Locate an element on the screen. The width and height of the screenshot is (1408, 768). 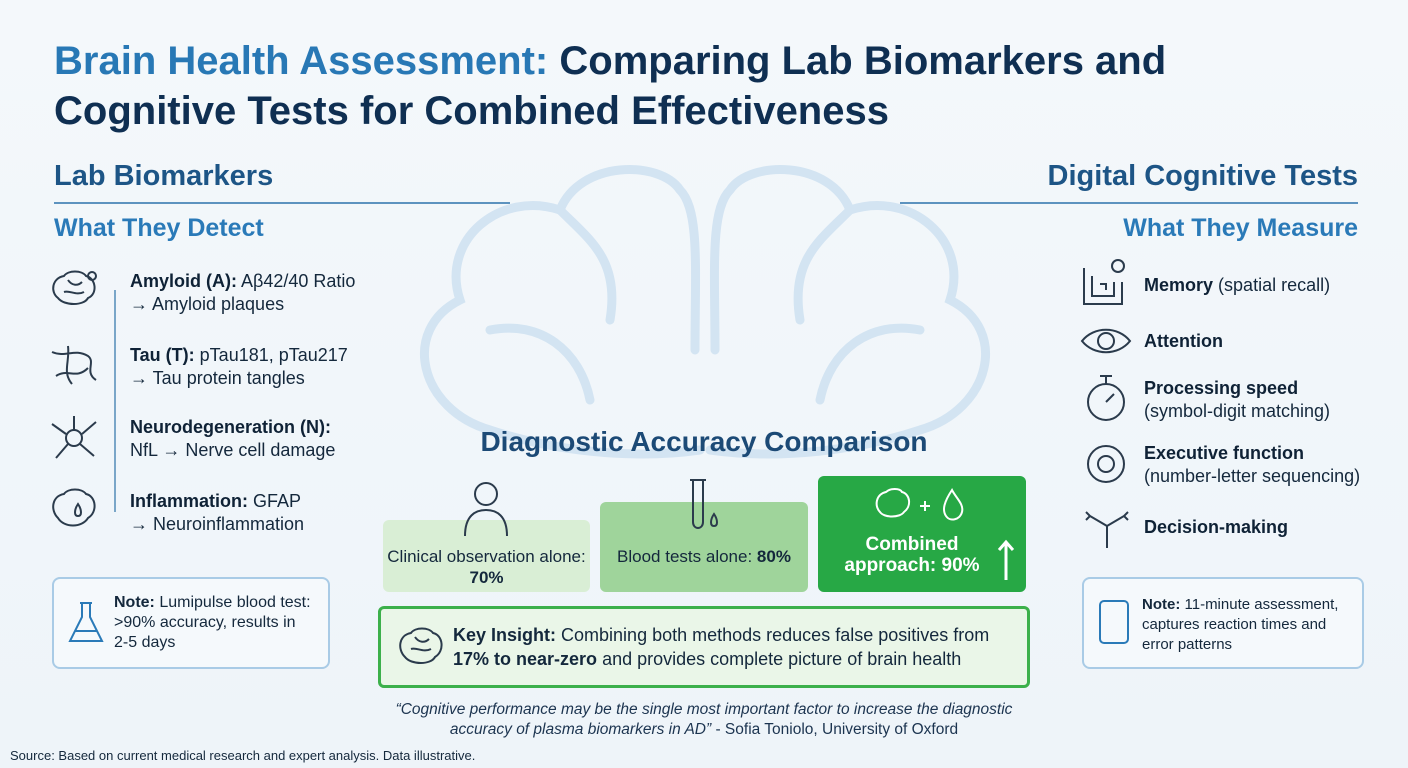
result: → Neuroinflammation is located at coordinates (217, 524).